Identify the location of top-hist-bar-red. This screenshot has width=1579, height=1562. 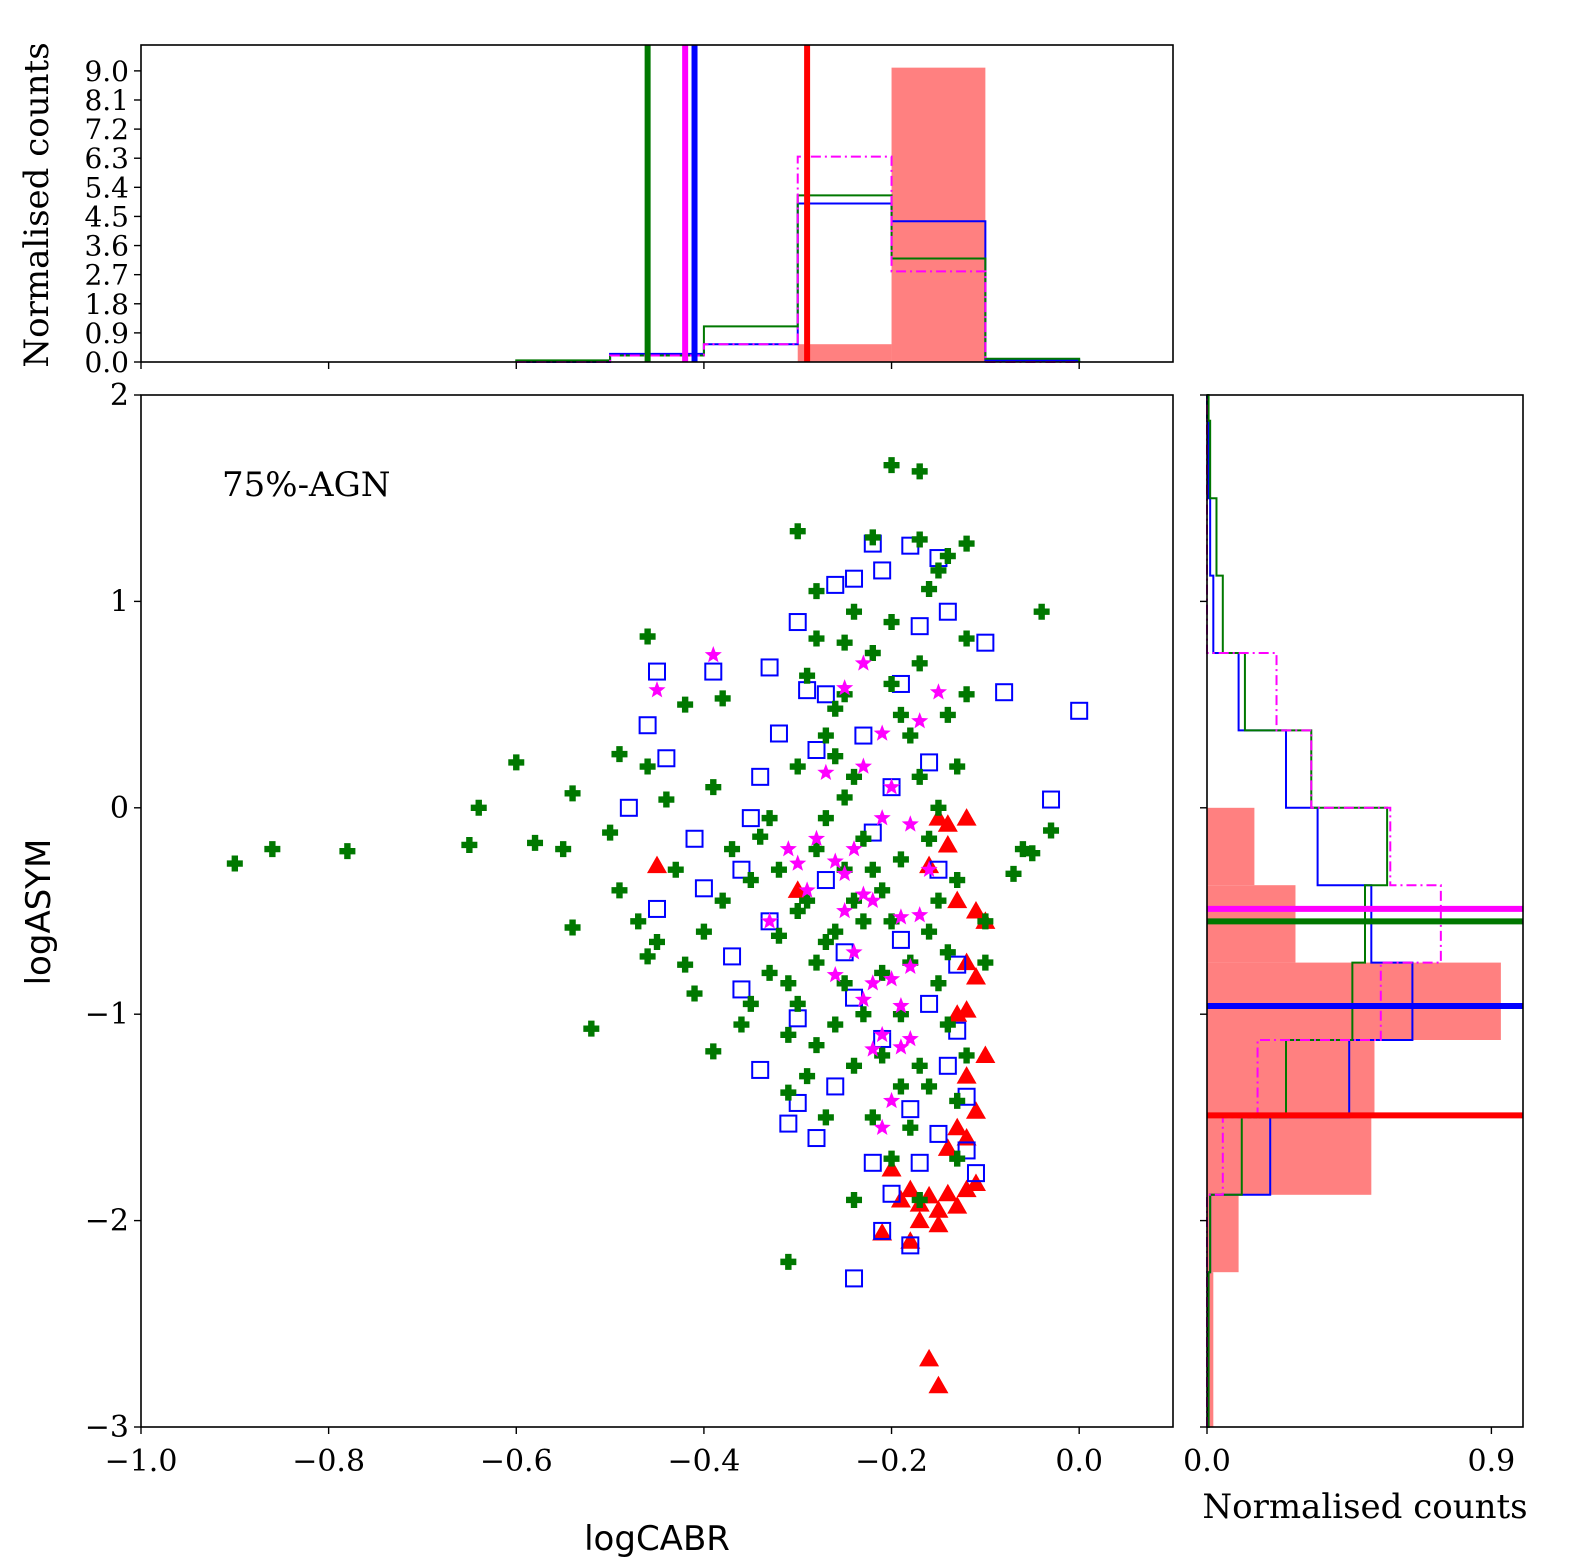
(938, 215).